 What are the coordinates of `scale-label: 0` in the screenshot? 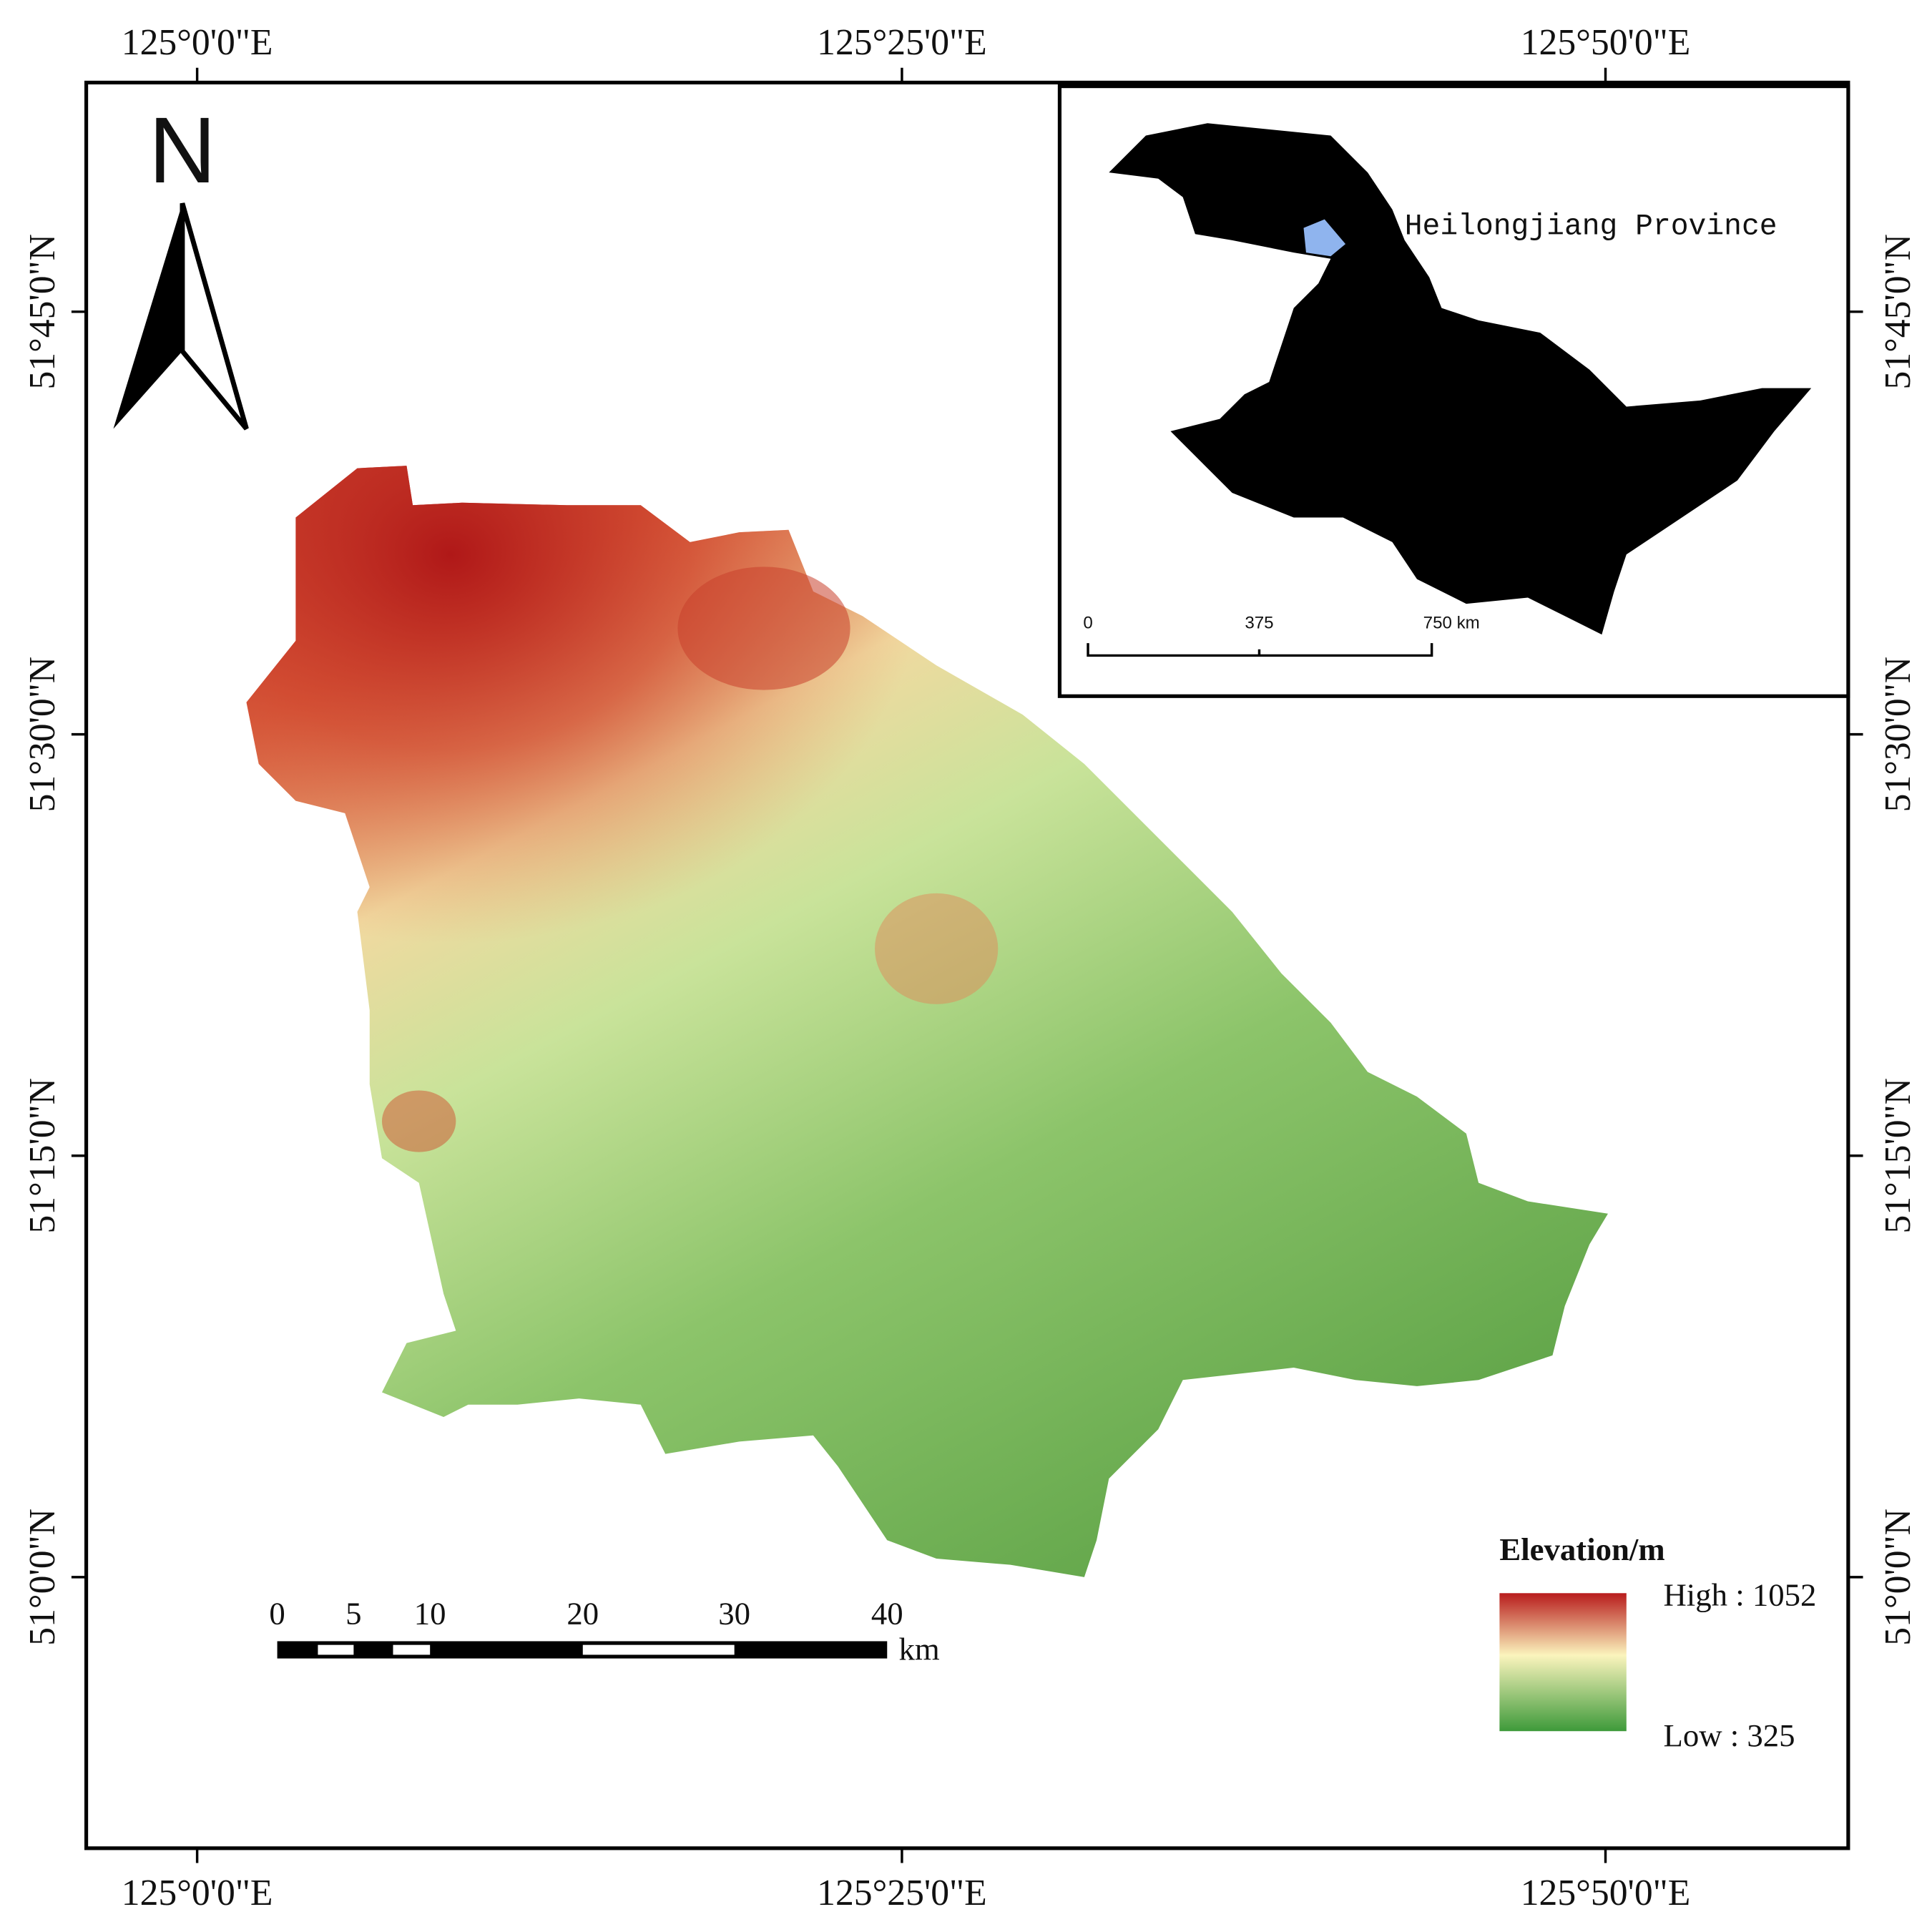 It's located at (277, 1613).